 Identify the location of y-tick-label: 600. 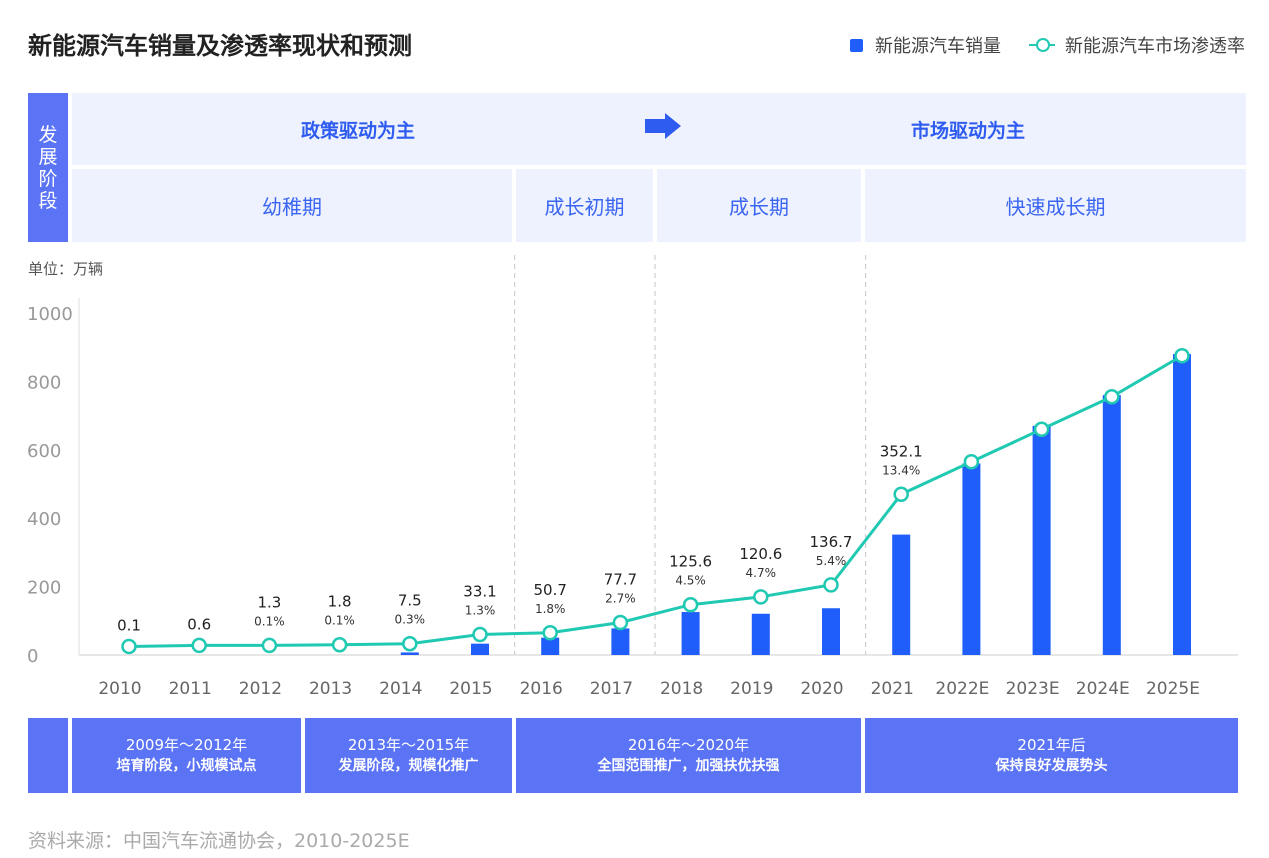
(44, 451).